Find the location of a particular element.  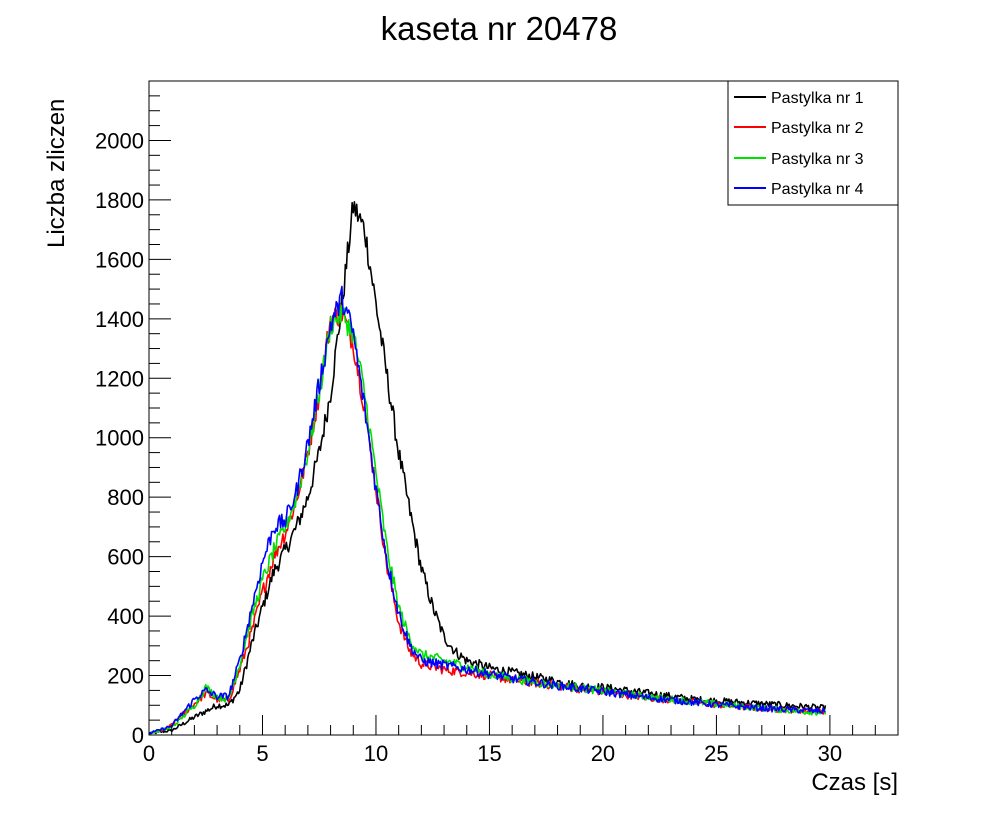

y-tick-label: 2000 is located at coordinates (119, 140).